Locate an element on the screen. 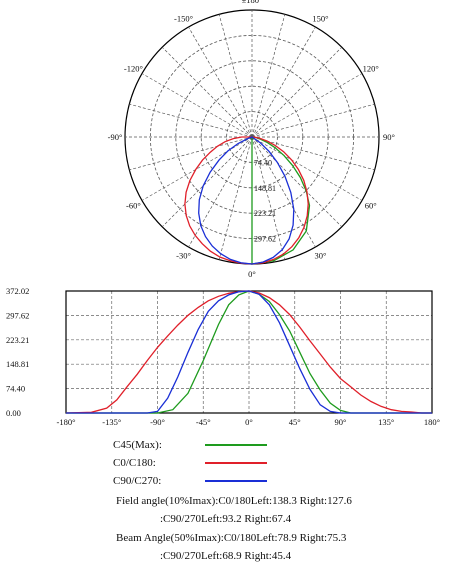 Image resolution: width=454 pixels, height=568 pixels. y-tick-label: 372.02 is located at coordinates (17, 291).